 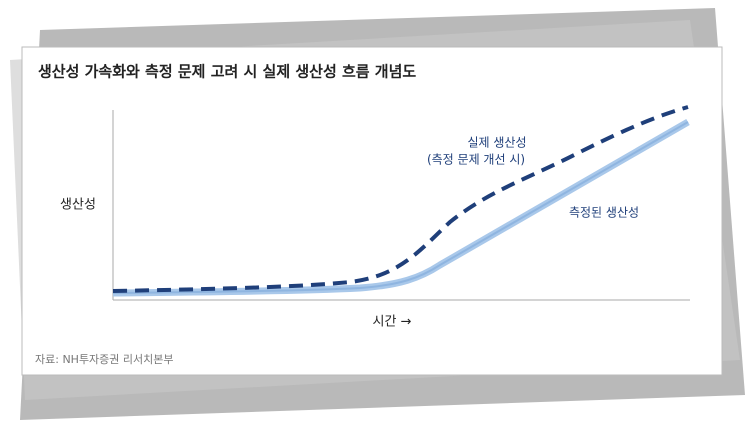 I want to click on source: 자료: NH투자증권 리서치본부, so click(x=104, y=359).